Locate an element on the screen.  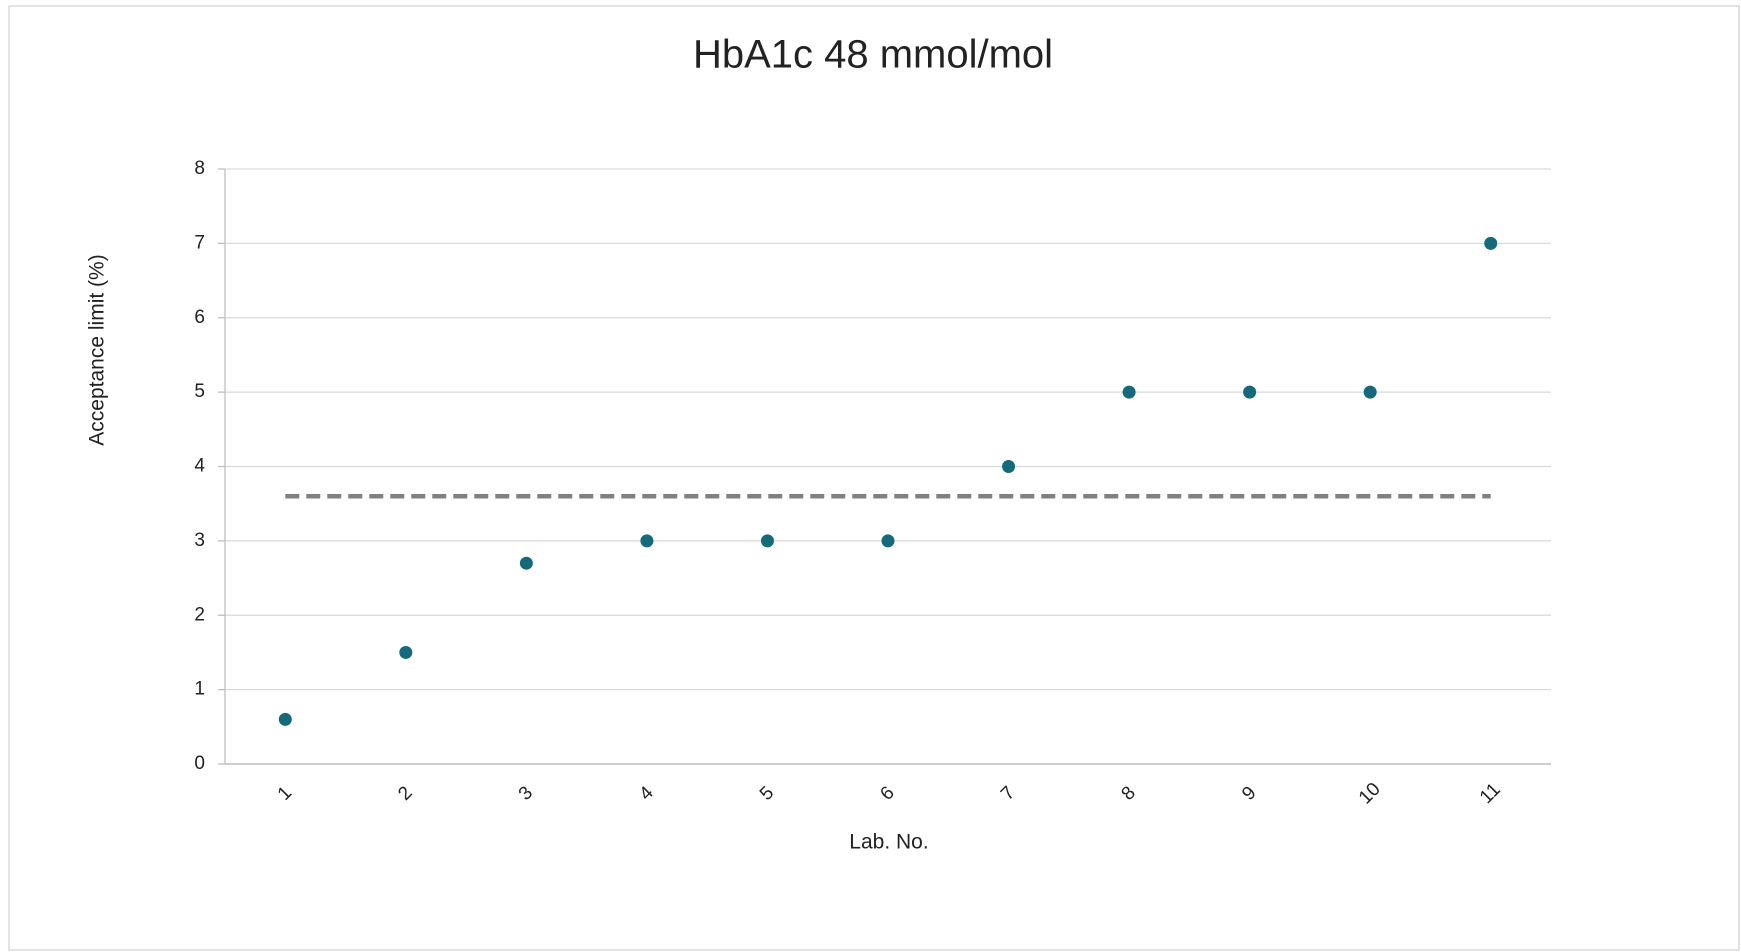
y-tick-label: 2 is located at coordinates (199, 614).